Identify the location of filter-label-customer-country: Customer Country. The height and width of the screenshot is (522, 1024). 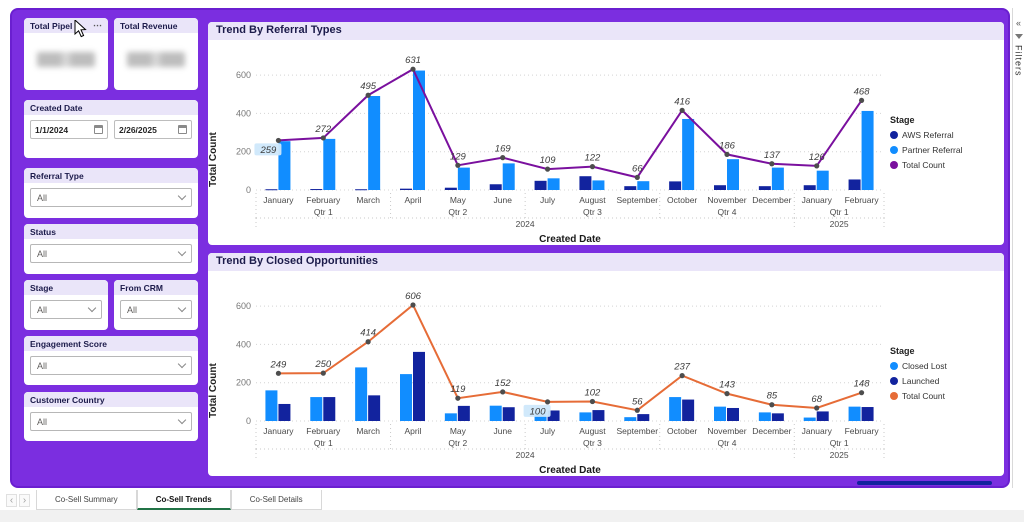
(67, 399).